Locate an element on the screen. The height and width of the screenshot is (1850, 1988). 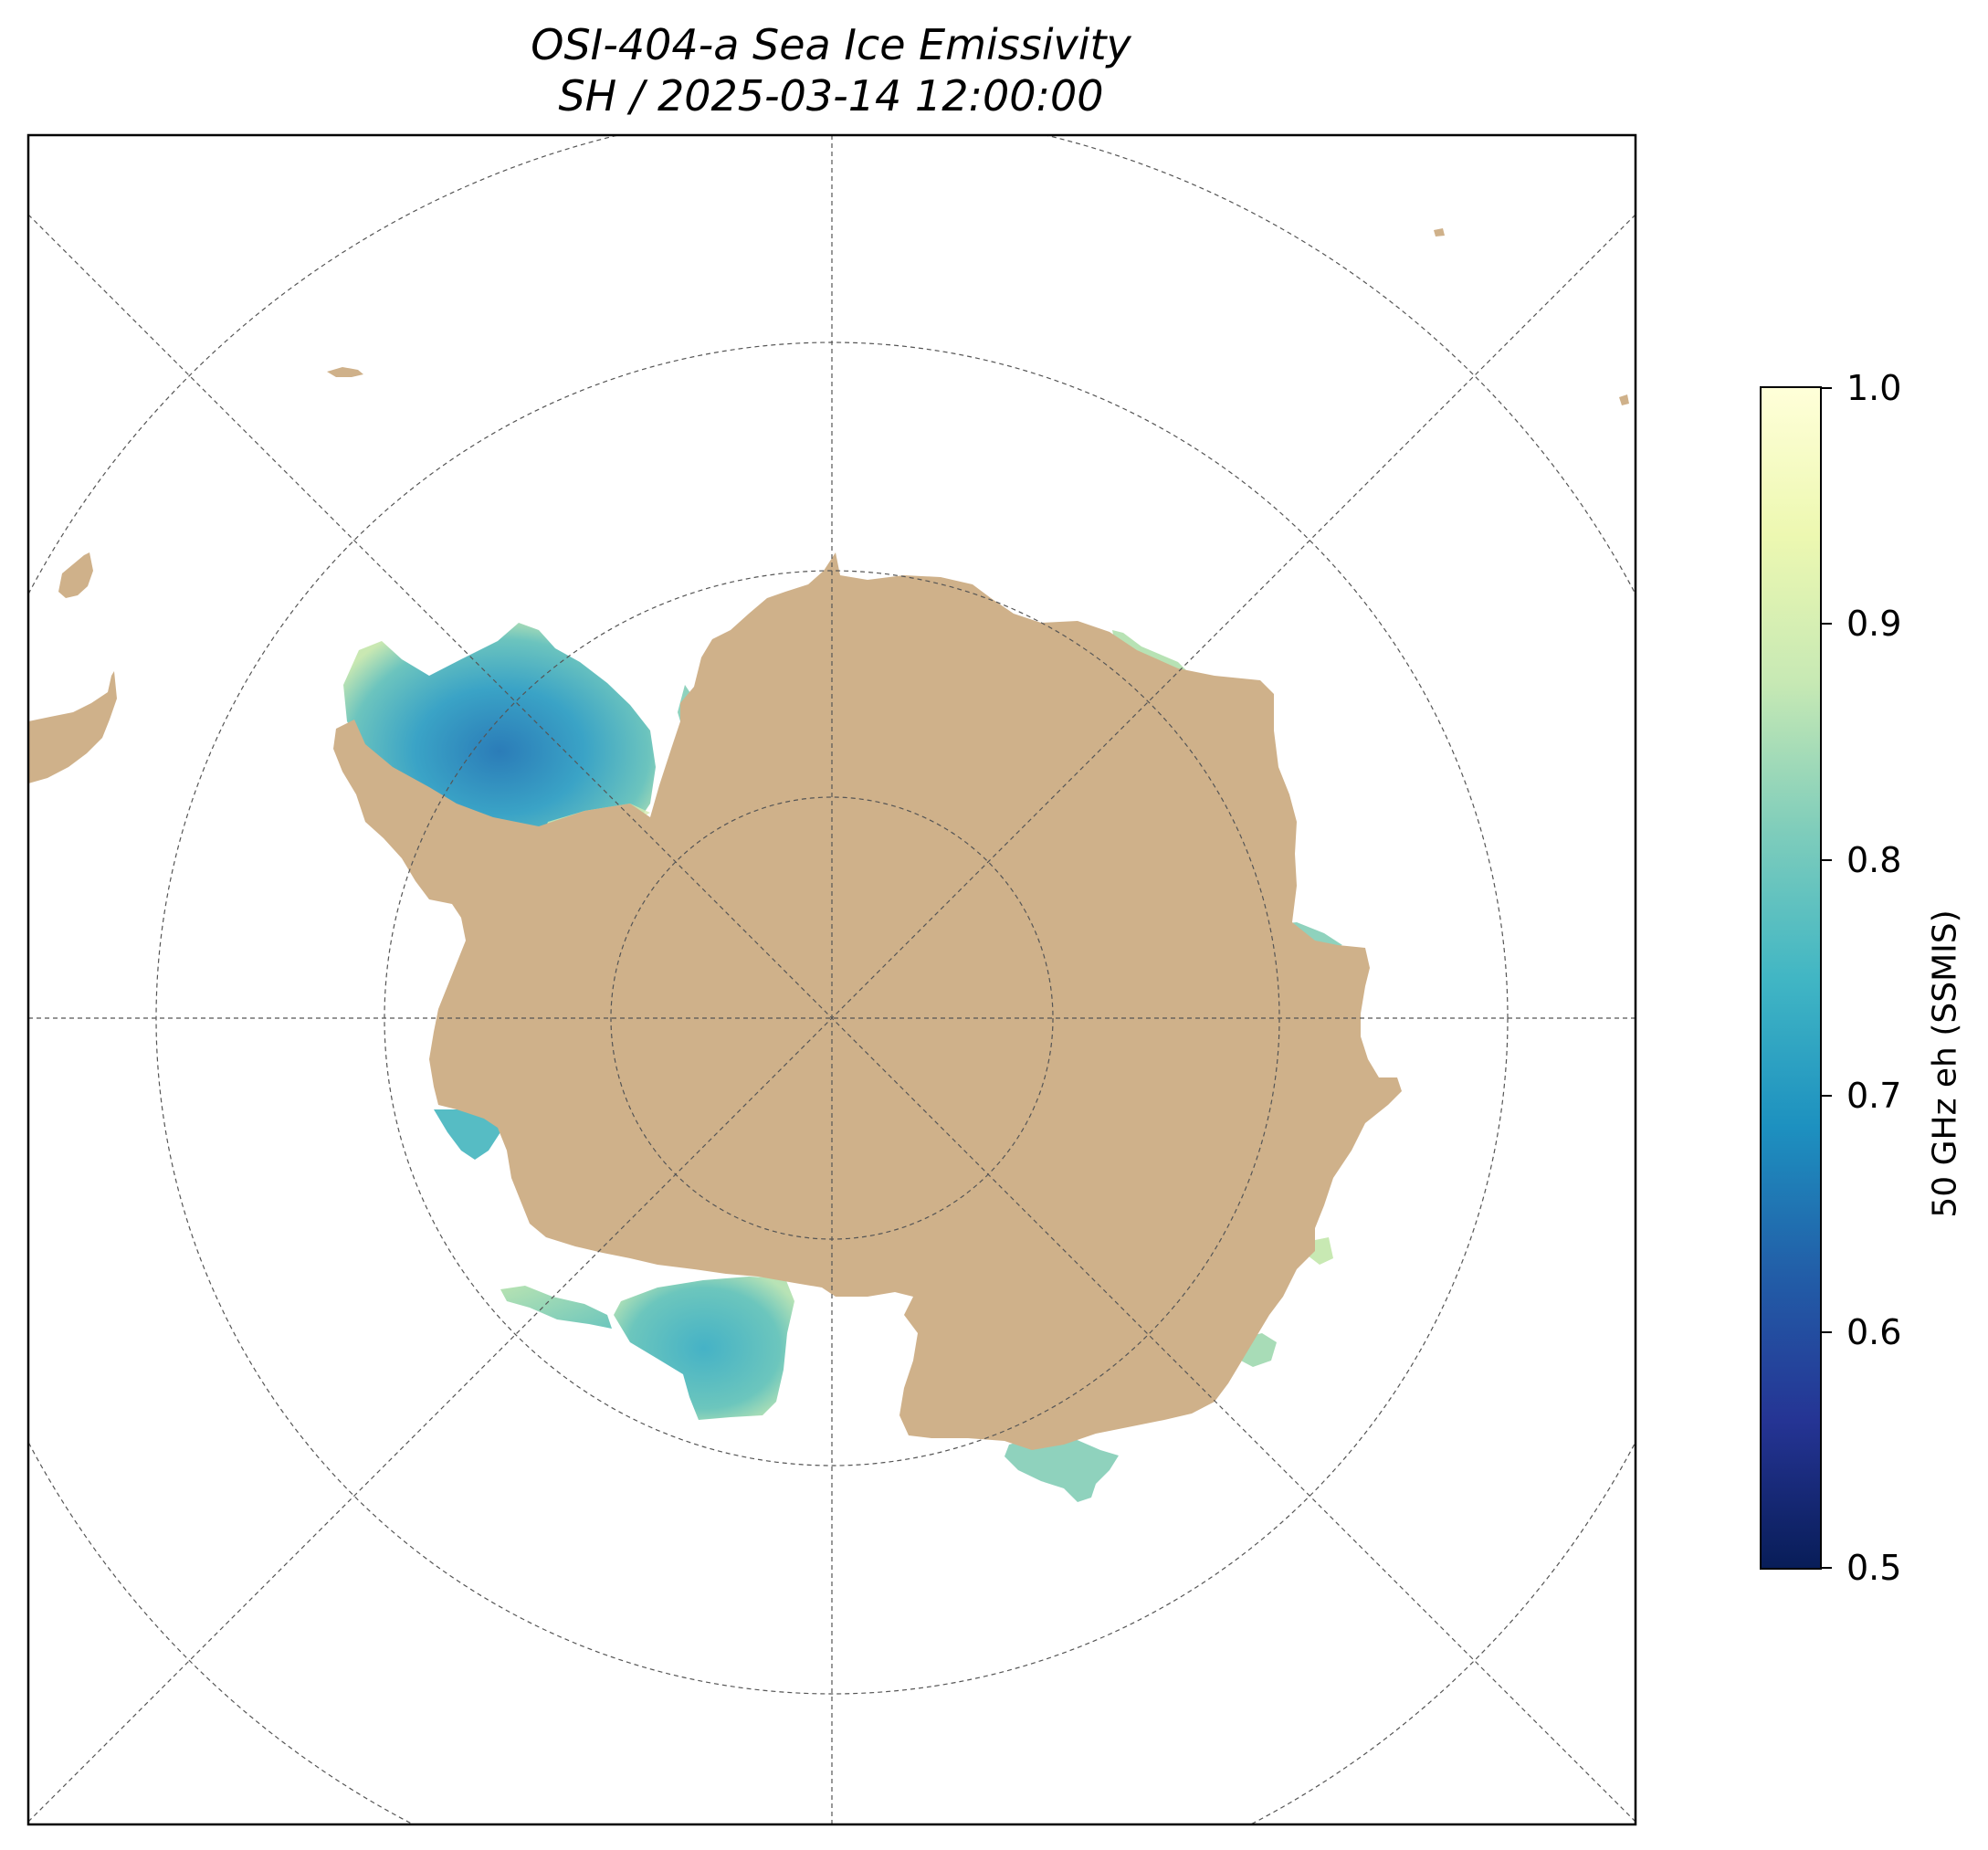
colorbar-tick-label: 0.7 is located at coordinates (1874, 1096).